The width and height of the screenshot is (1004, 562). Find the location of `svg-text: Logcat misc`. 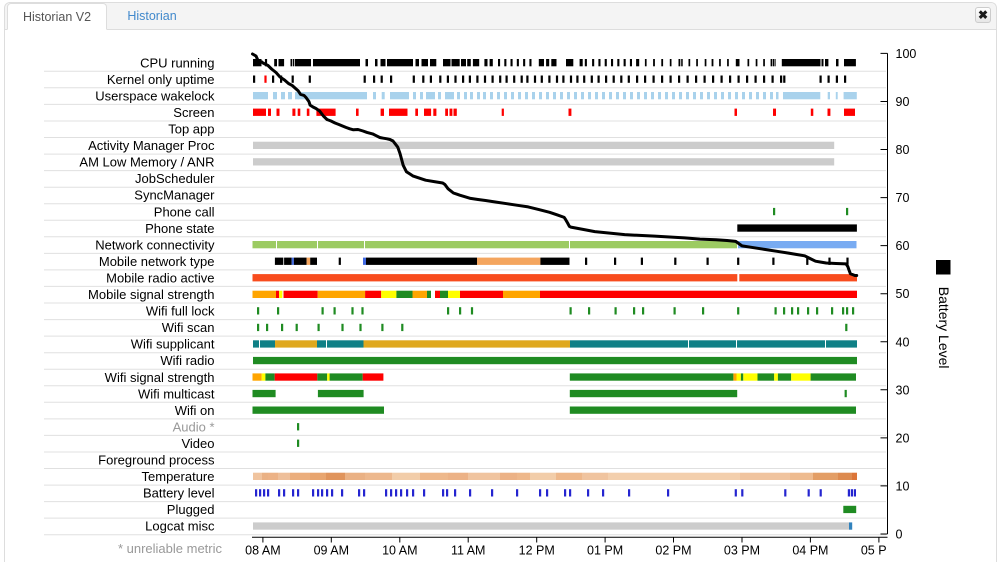

svg-text: Logcat misc is located at coordinates (180, 526).